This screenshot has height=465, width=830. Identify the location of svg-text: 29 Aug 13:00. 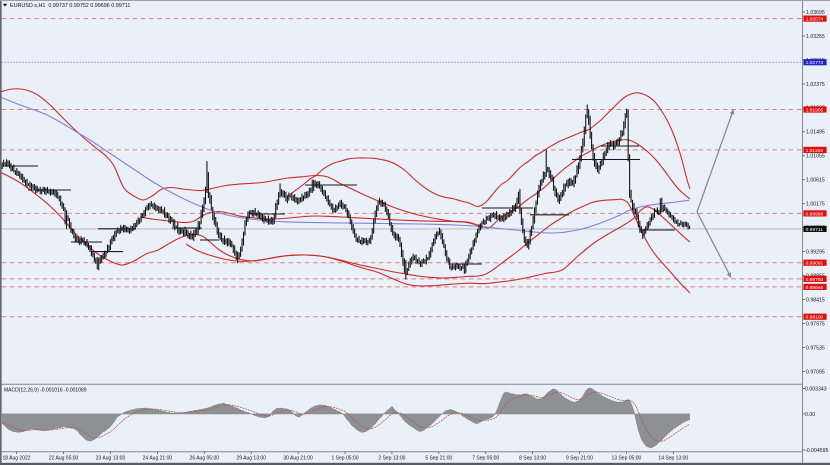
(251, 459).